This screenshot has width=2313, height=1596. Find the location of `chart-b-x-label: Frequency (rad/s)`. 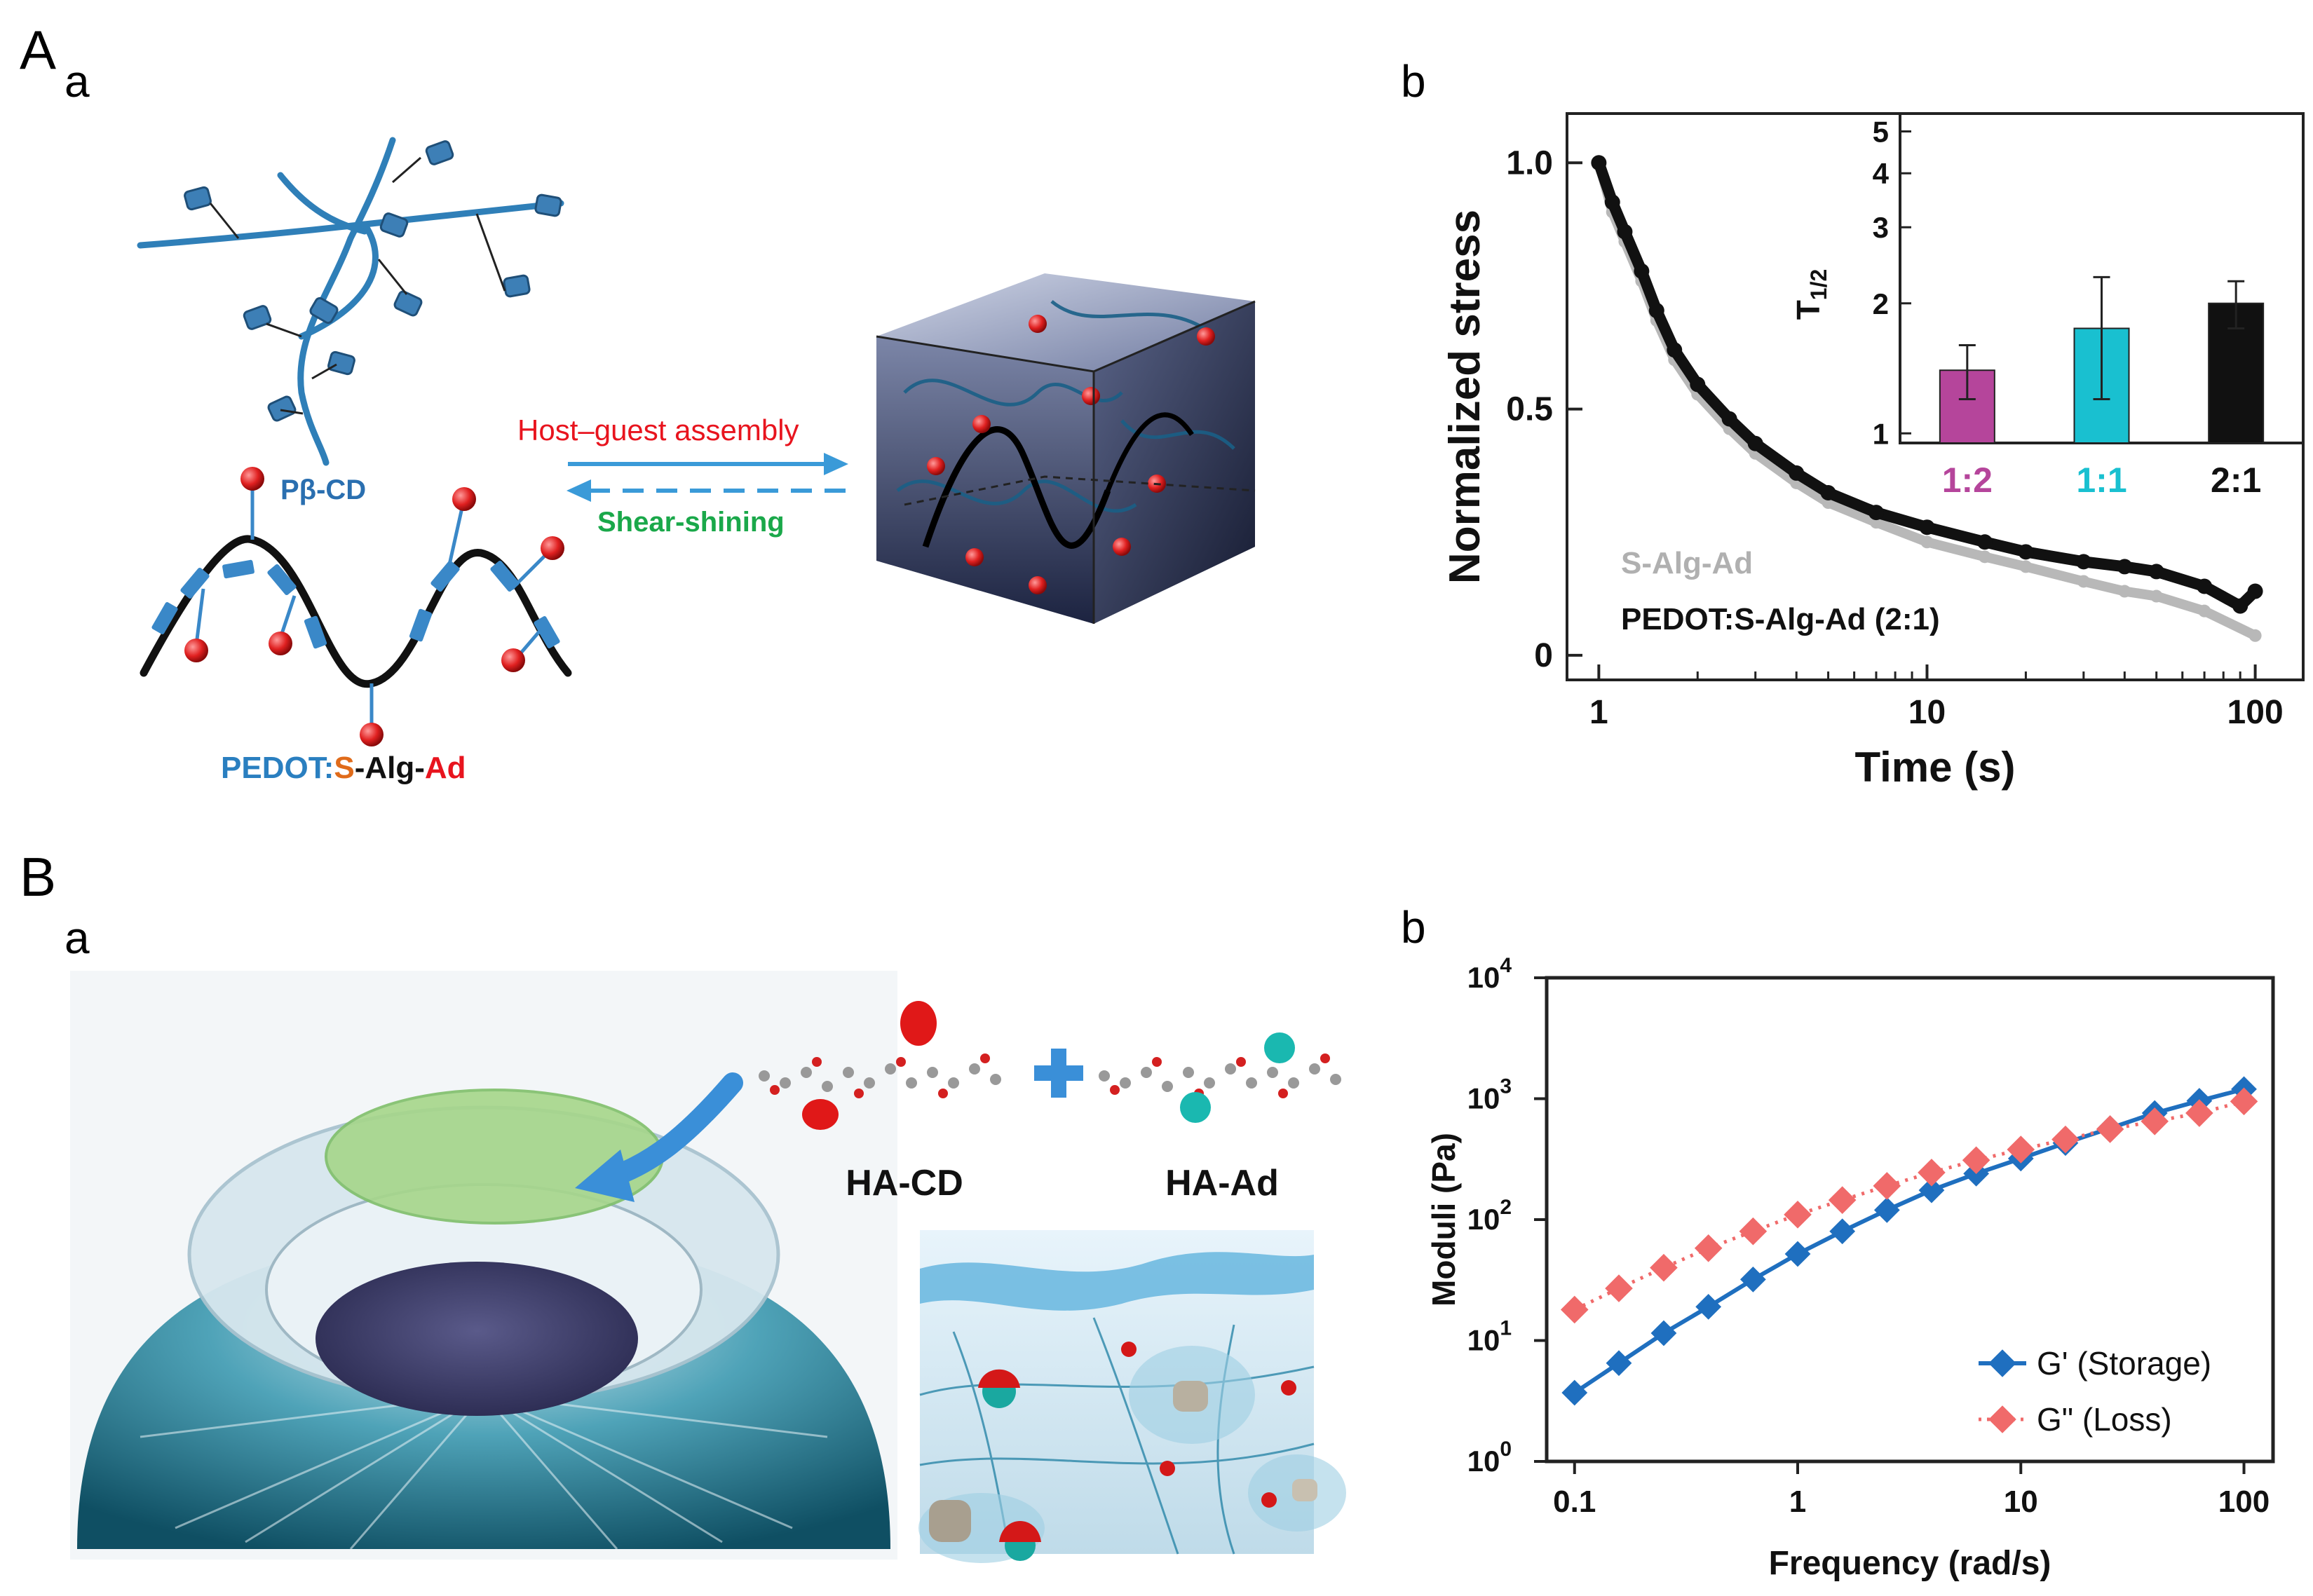

chart-b-x-label: Frequency (rad/s) is located at coordinates (1910, 1563).